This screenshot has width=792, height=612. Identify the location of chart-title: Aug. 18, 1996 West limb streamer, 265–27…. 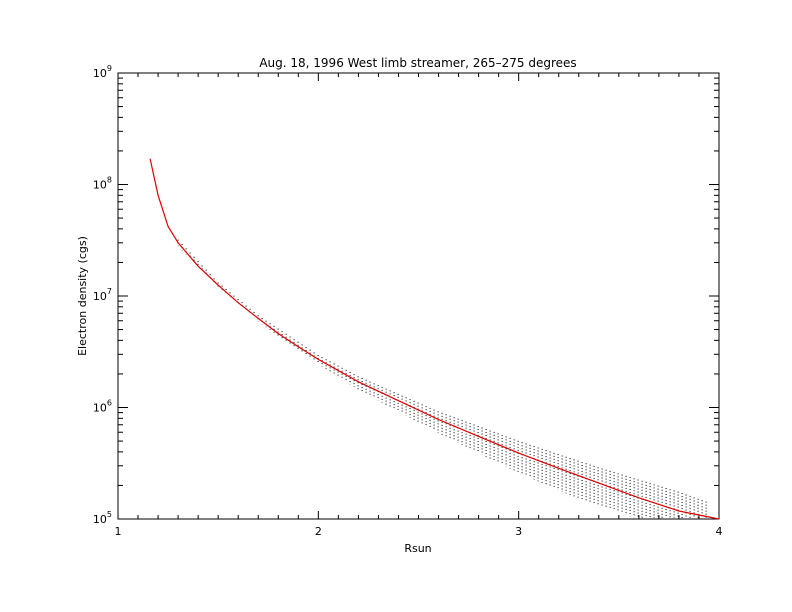
(417, 63).